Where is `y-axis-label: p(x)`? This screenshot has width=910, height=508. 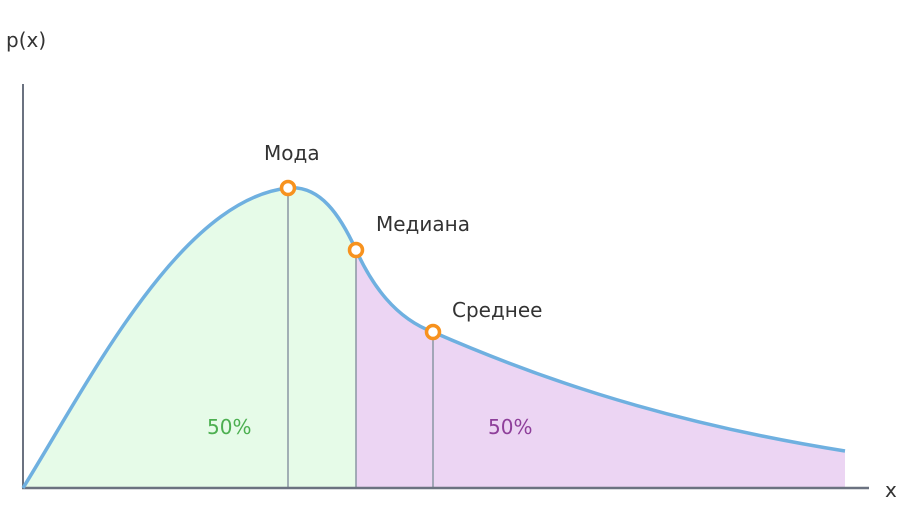 y-axis-label: p(x) is located at coordinates (26, 40).